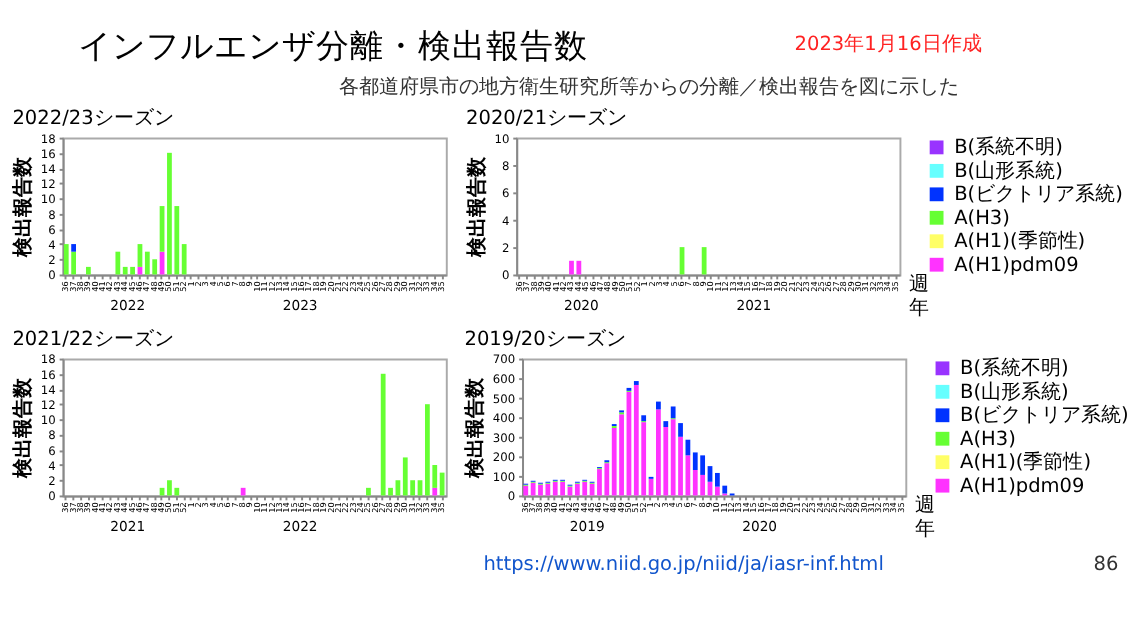  What do you see at coordinates (93, 338) in the screenshot?
I see `chart-title: 2021/22シーズン` at bounding box center [93, 338].